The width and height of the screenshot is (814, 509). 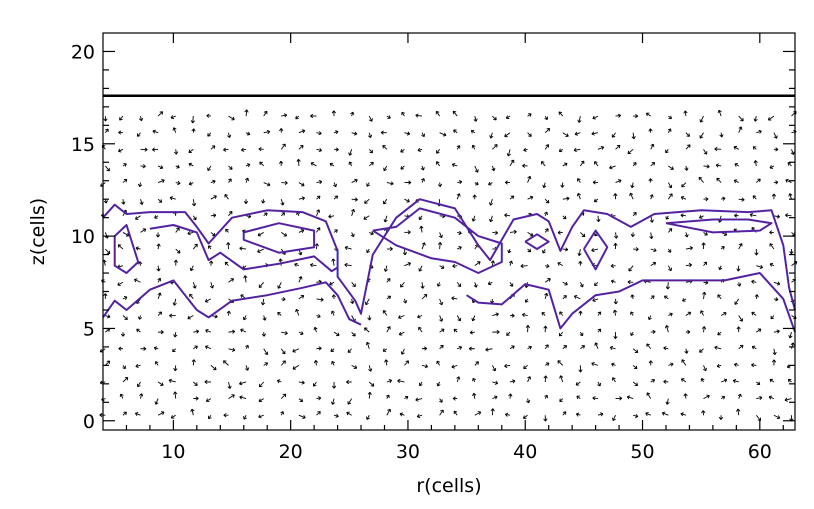 What do you see at coordinates (437, 240) in the screenshot?
I see `contour-inner-center` at bounding box center [437, 240].